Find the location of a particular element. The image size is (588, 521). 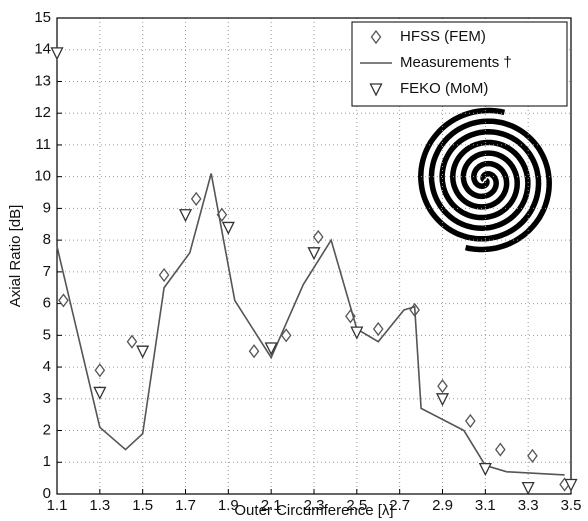

x-tick-label: 3.3 is located at coordinates (528, 505).